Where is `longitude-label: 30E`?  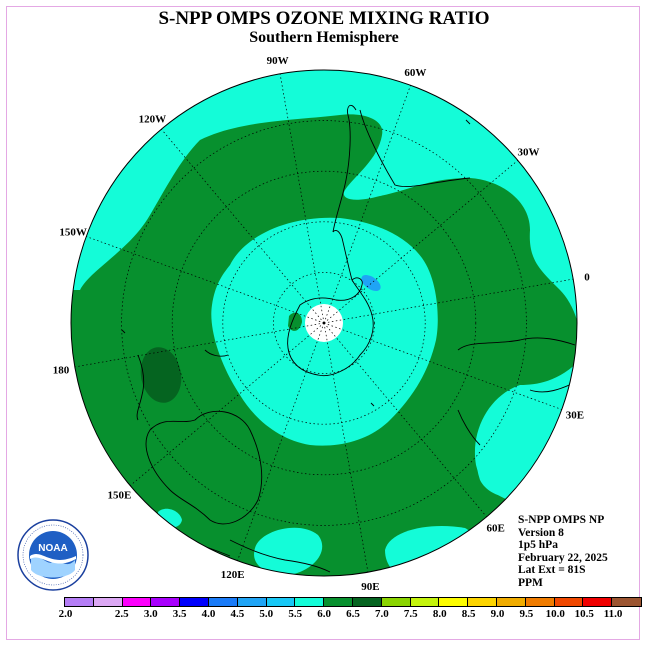
longitude-label: 30E is located at coordinates (575, 415).